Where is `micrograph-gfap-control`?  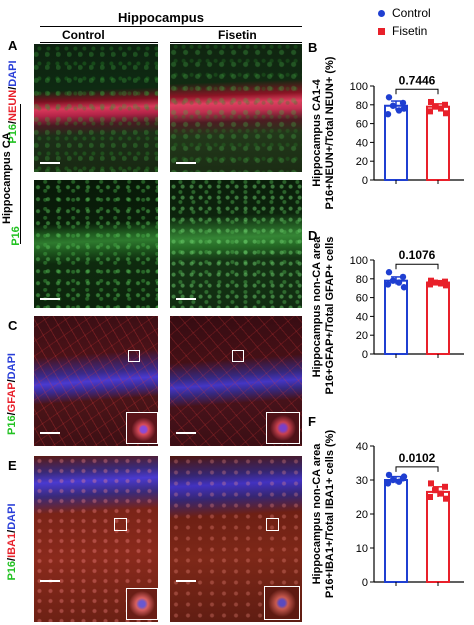 micrograph-gfap-control is located at coordinates (96, 381).